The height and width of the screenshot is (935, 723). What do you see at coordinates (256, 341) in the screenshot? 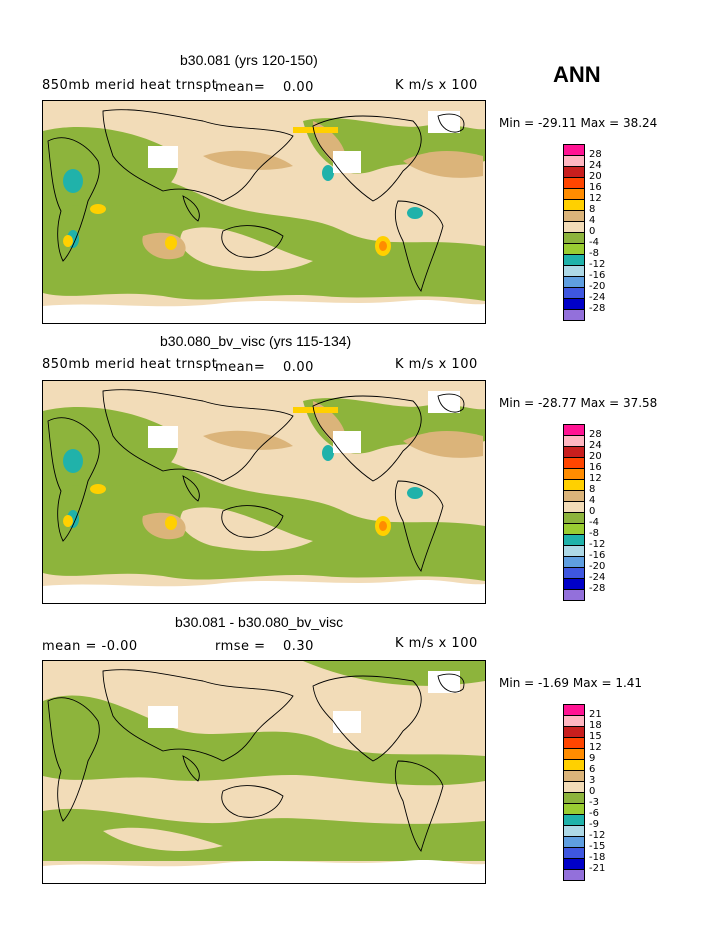
I see `panel-2-title: b30.080_bv_visc (yrs 115-134)` at bounding box center [256, 341].